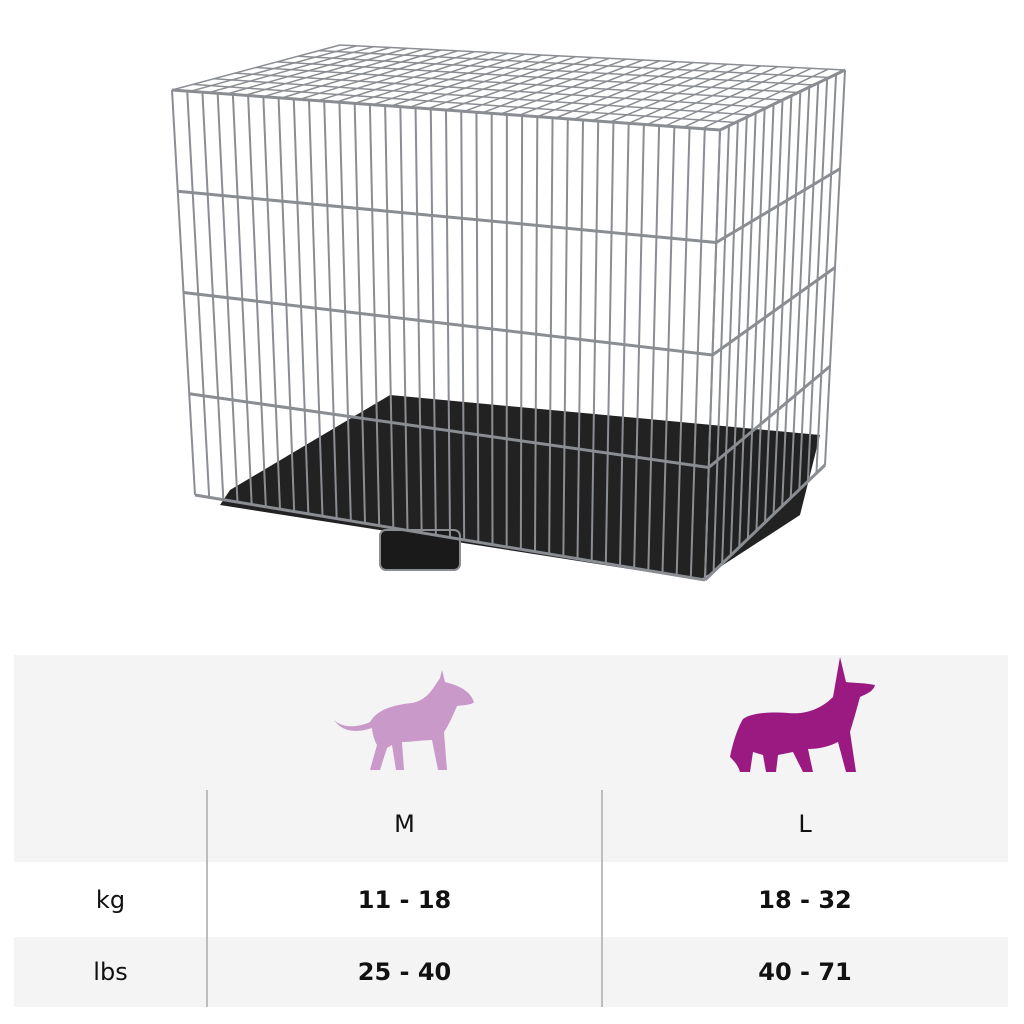  What do you see at coordinates (404, 824) in the screenshot?
I see `size-m-label: M` at bounding box center [404, 824].